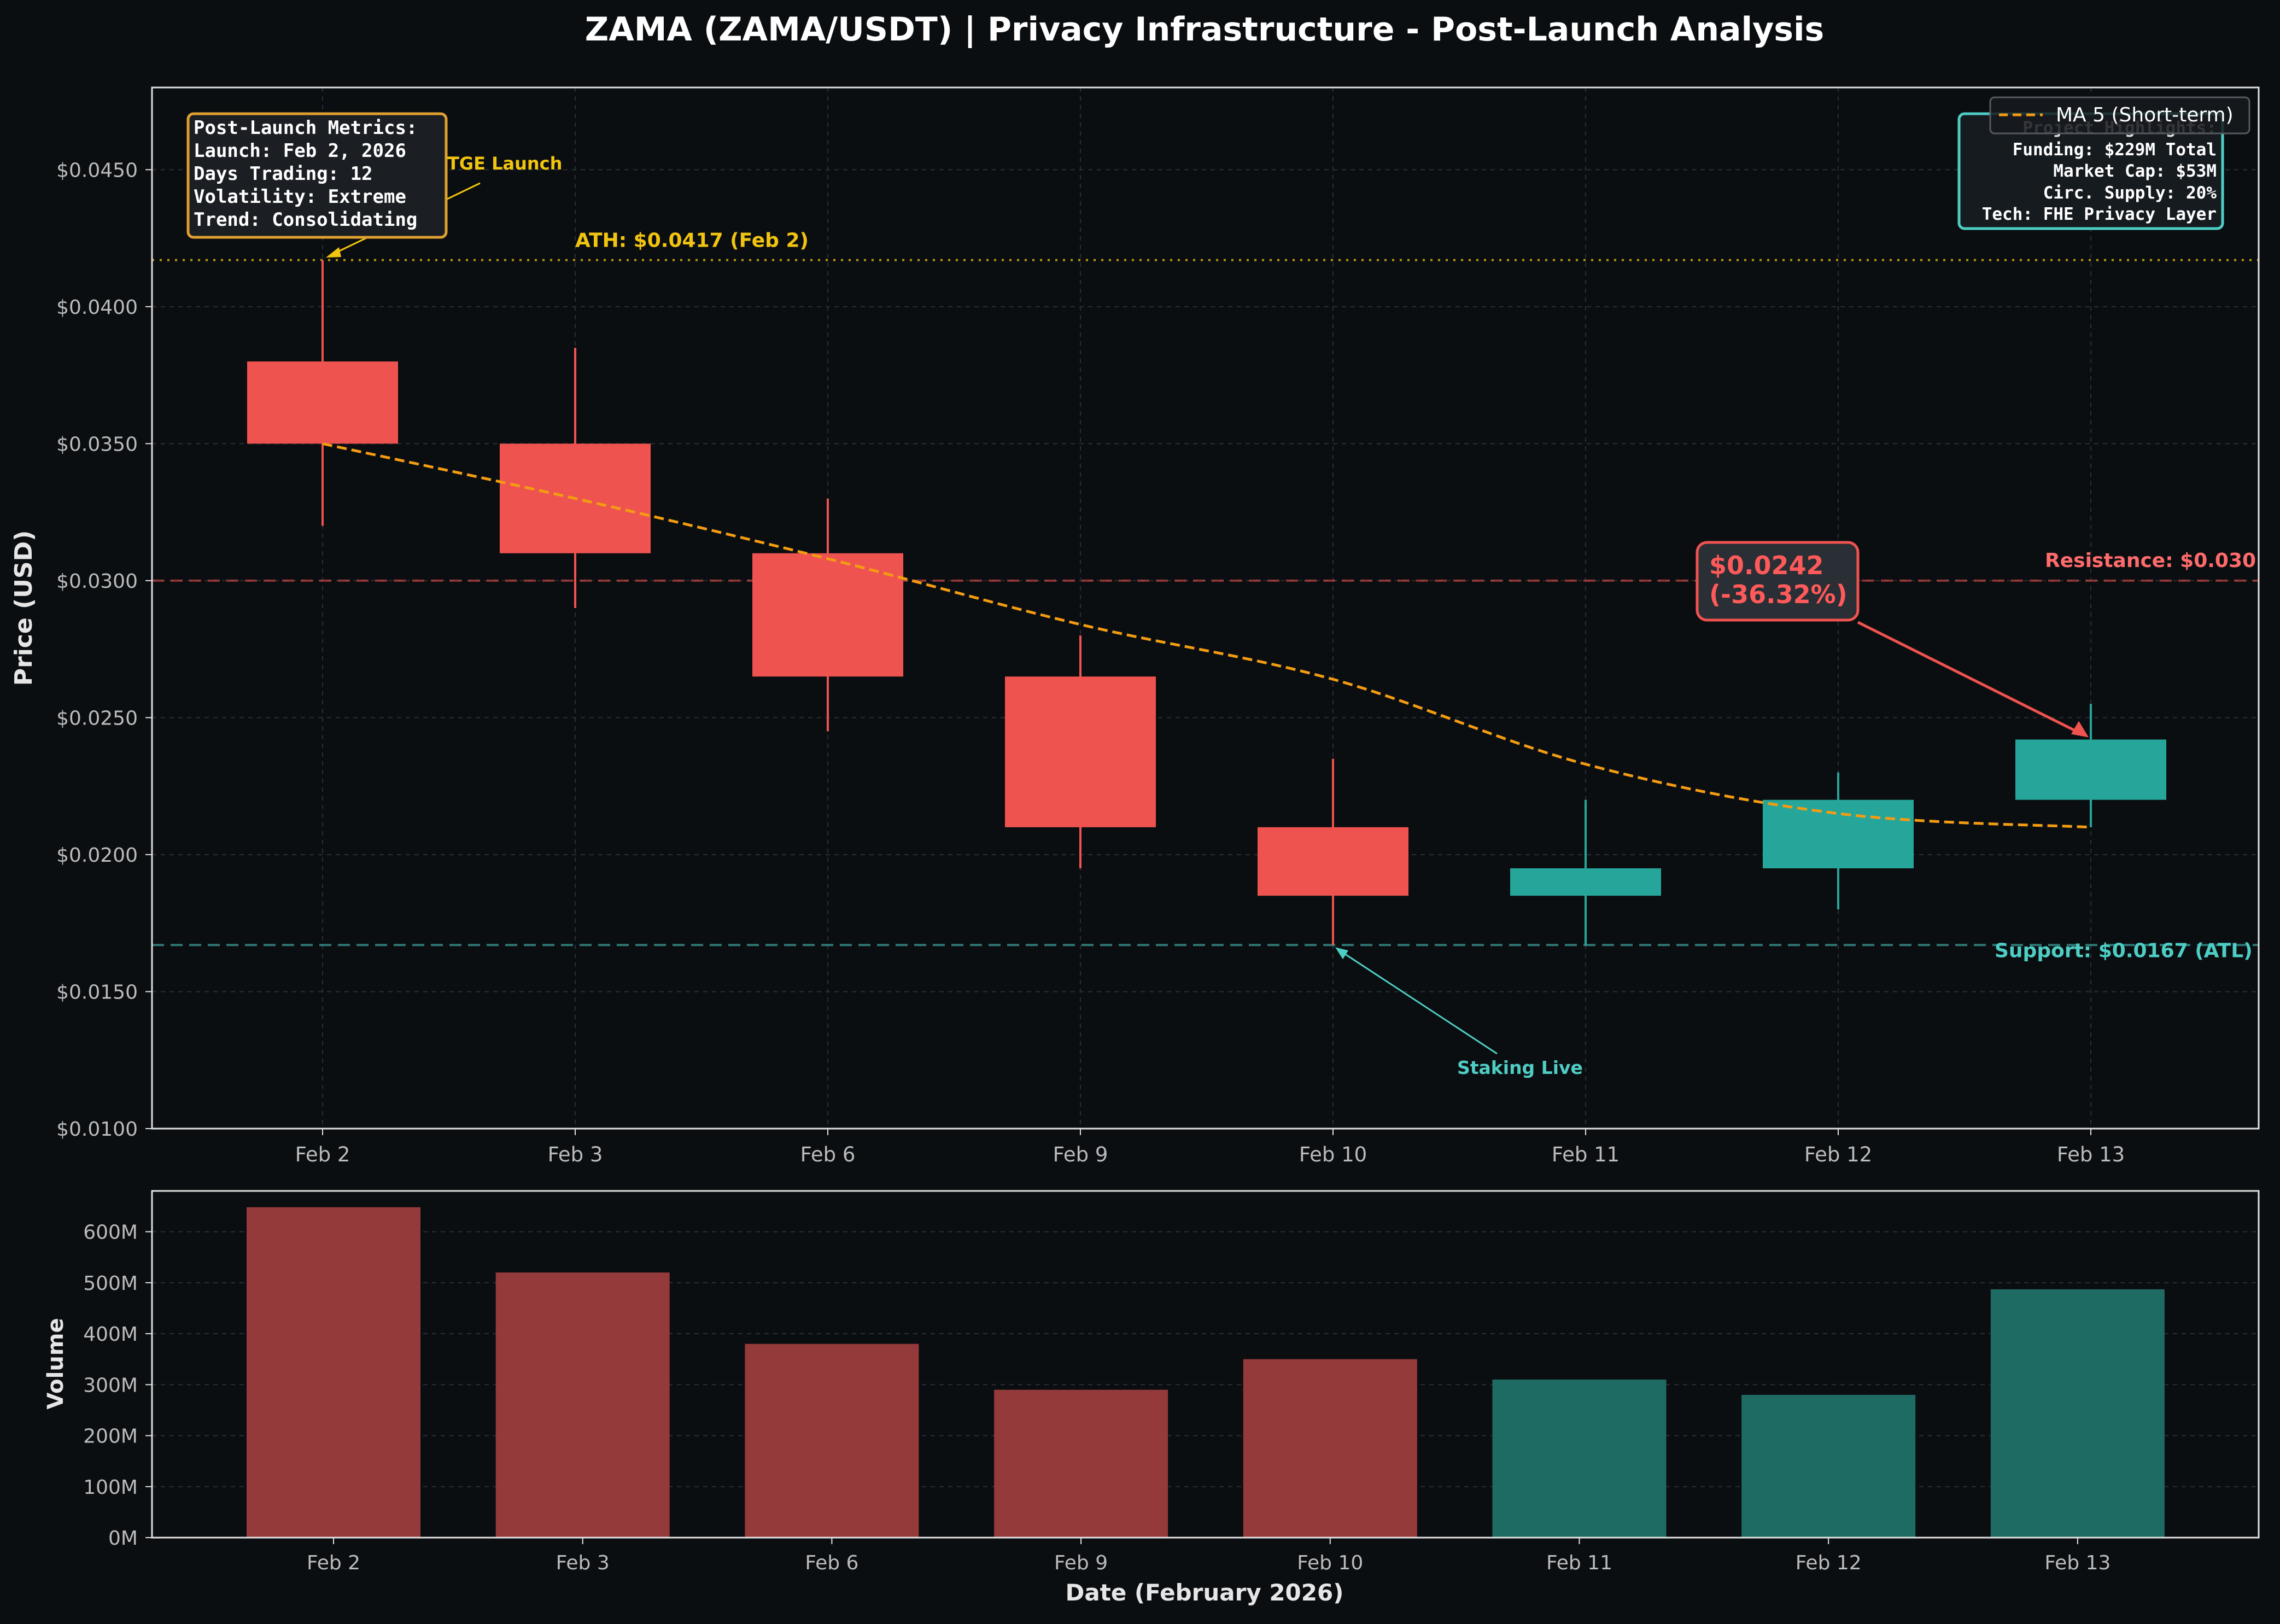  Describe the element at coordinates (111, 1233) in the screenshot. I see `volume-y-tick-label: 600M` at that location.